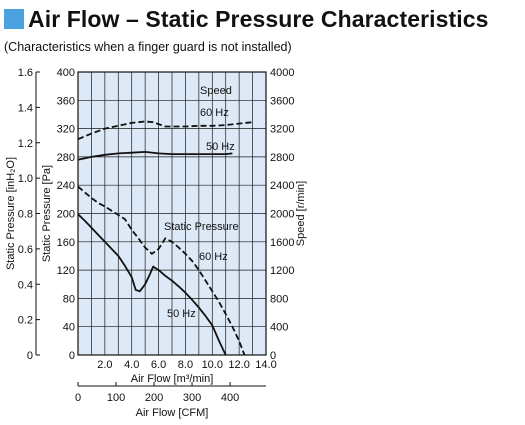 The image size is (525, 425). Describe the element at coordinates (69, 299) in the screenshot. I see `pa-tick-label: 80` at that location.